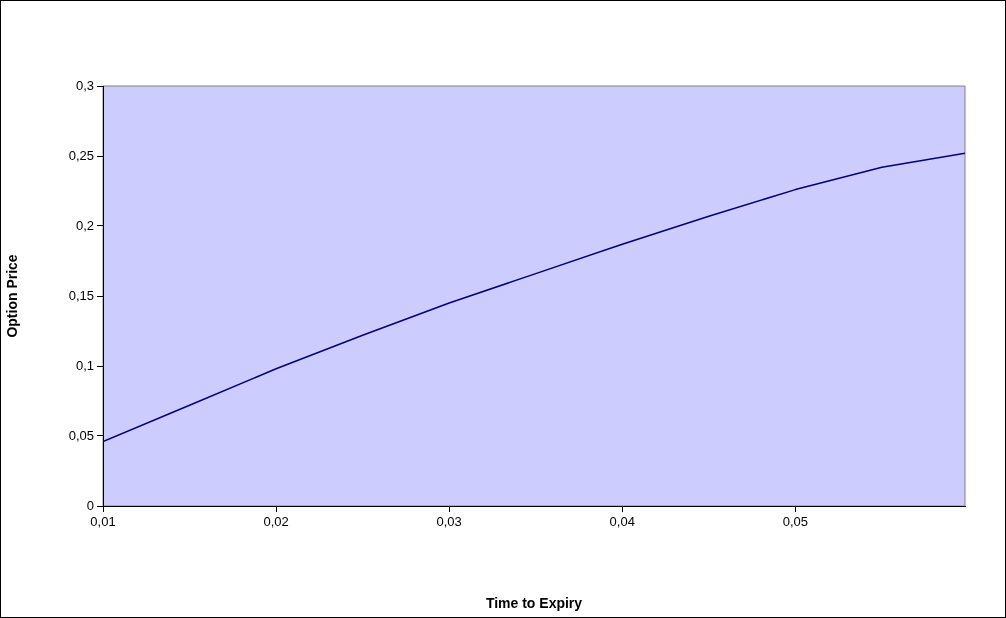  I want to click on x-tick-label: 0,05, so click(795, 522).